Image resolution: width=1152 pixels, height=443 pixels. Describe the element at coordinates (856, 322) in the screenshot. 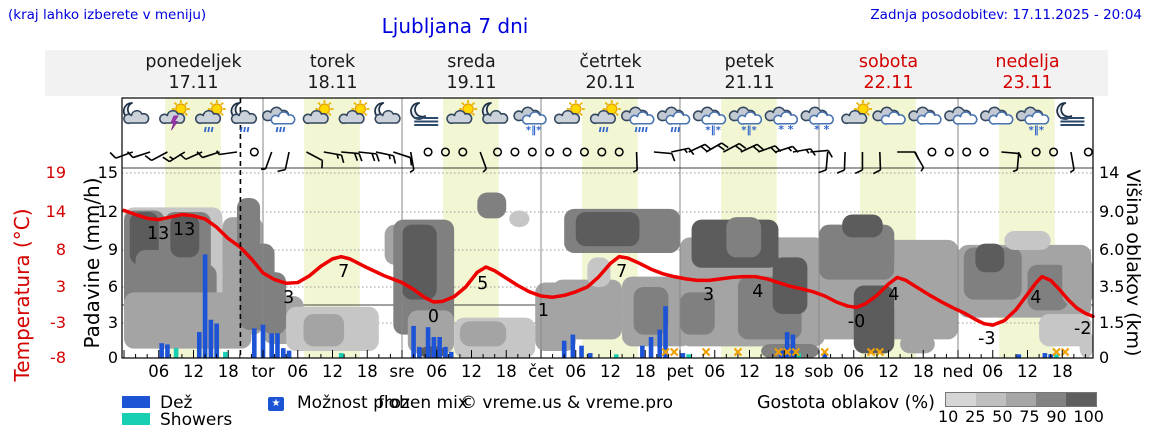

I see `temperature-annotation: -0` at that location.